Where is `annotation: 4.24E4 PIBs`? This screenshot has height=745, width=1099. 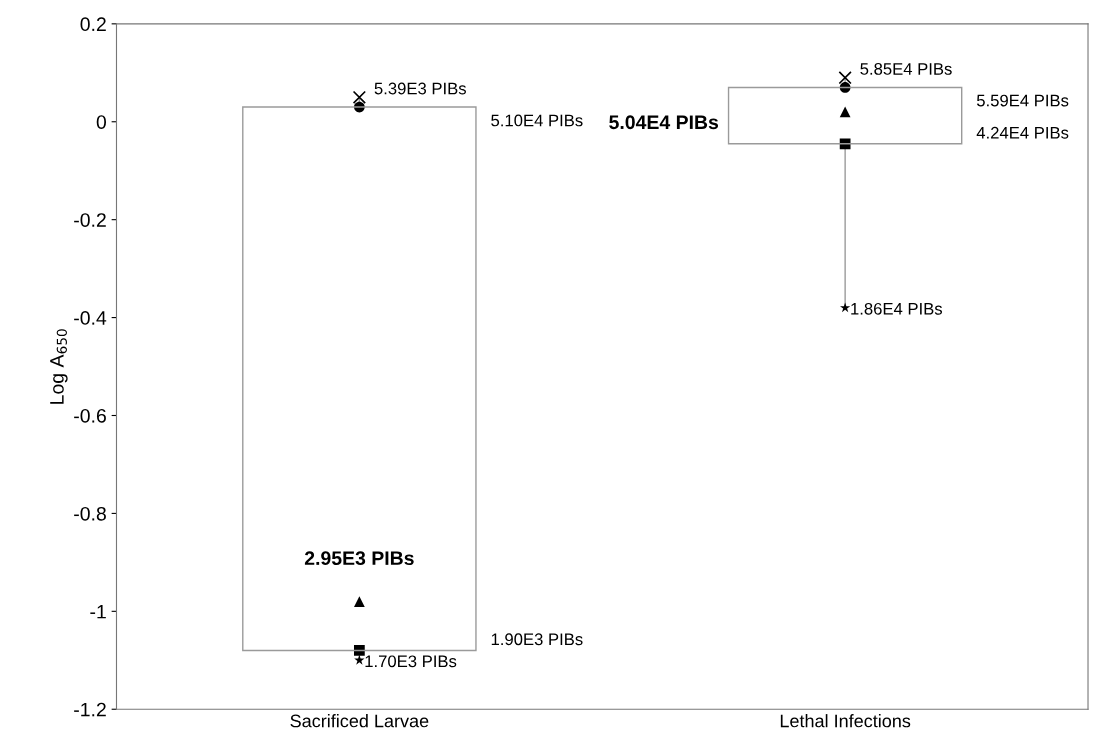
annotation: 4.24E4 PIBs is located at coordinates (1022, 132).